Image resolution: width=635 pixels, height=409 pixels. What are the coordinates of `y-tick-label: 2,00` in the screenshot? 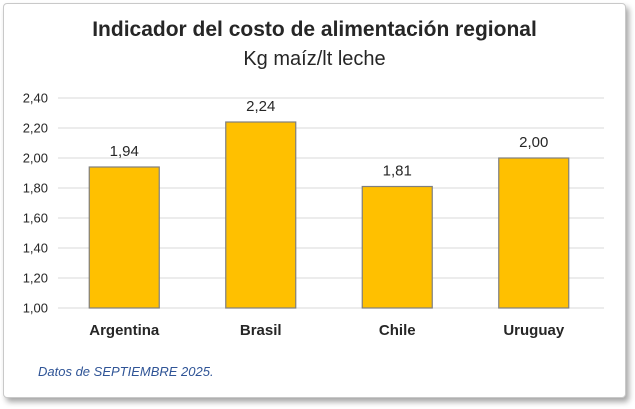 It's located at (35, 158).